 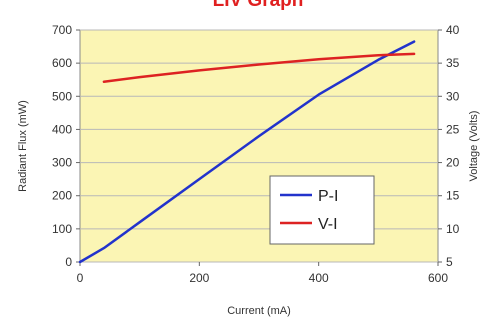 I want to click on x-axis-ticks: 0 200 400 600, so click(x=262, y=273).